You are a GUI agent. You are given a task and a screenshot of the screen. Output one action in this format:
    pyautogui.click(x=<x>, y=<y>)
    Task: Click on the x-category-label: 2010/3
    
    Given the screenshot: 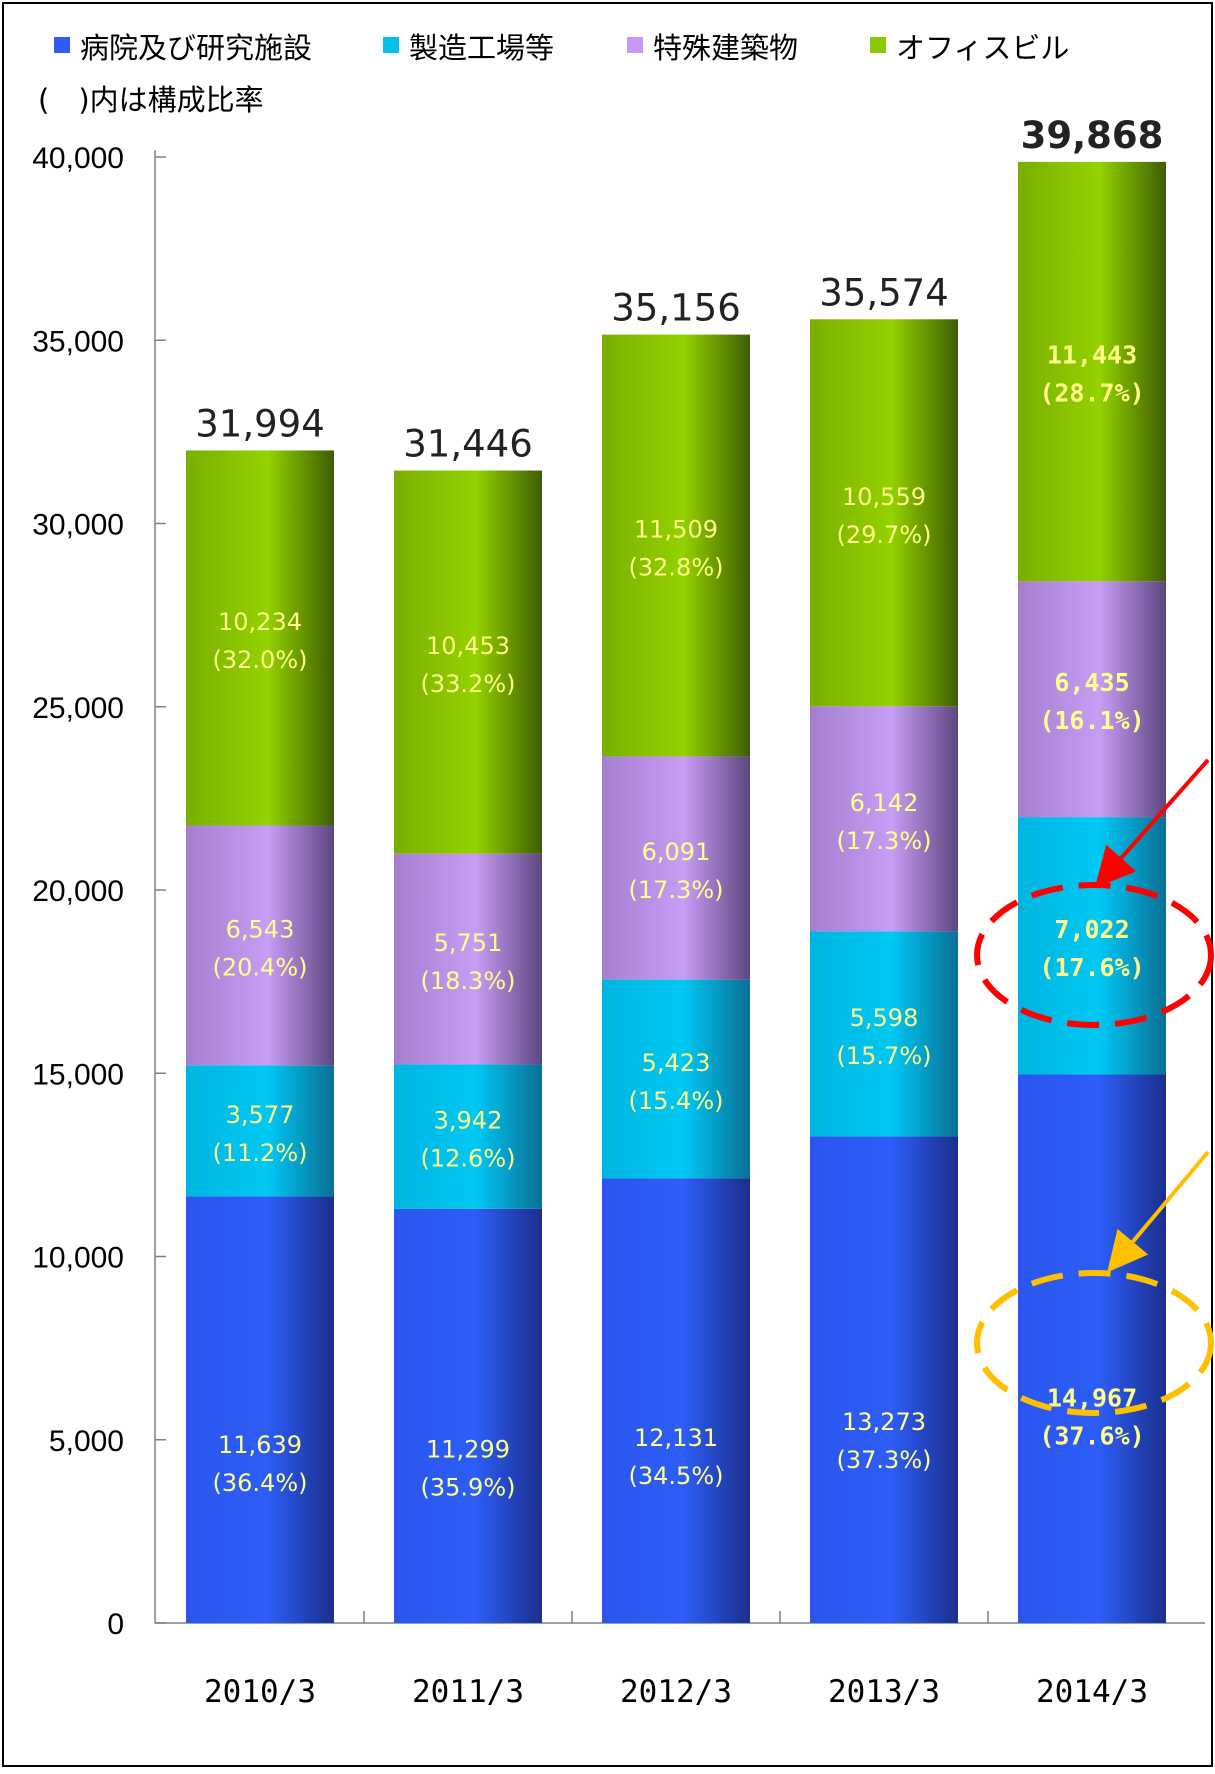 What is the action you would take?
    pyautogui.click(x=260, y=1692)
    